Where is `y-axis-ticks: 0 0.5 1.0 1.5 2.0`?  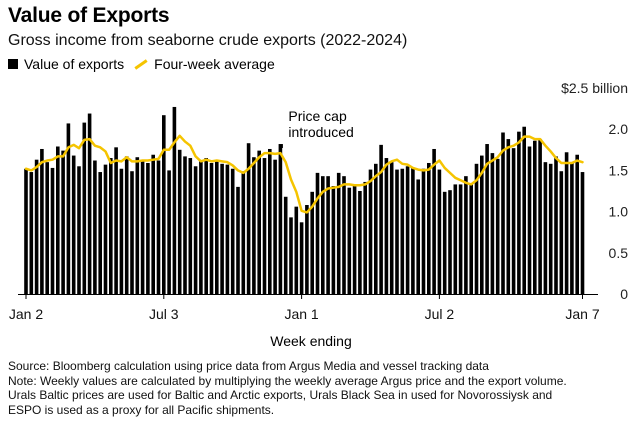
y-axis-ticks: 0 0.5 1.0 1.5 2.0 is located at coordinates (619, 211).